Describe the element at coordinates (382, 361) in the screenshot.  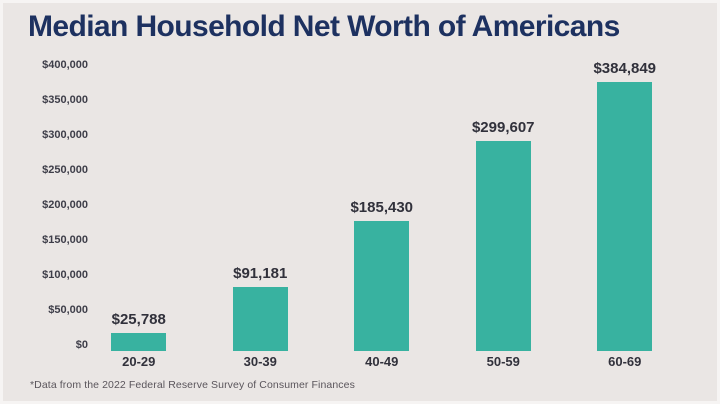
I see `x-axis-category-label: 40-49` at that location.